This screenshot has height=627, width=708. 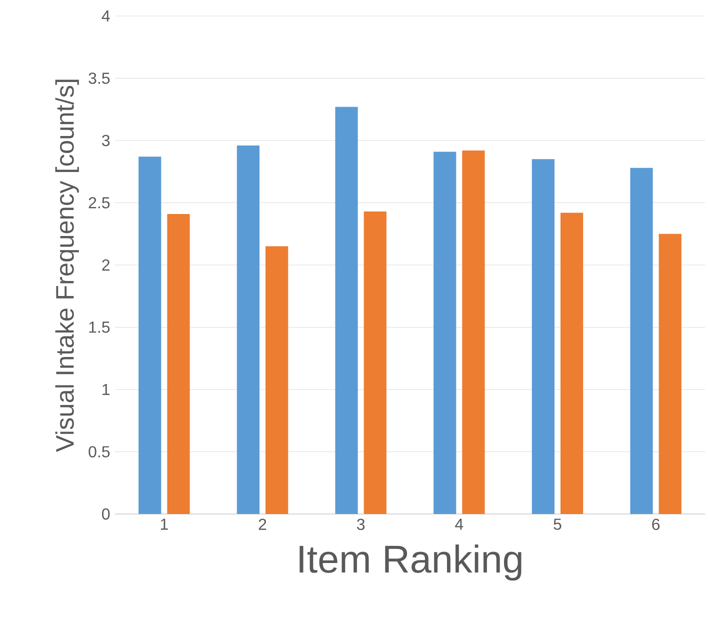 What do you see at coordinates (106, 265) in the screenshot?
I see `y-tick-label: 2` at bounding box center [106, 265].